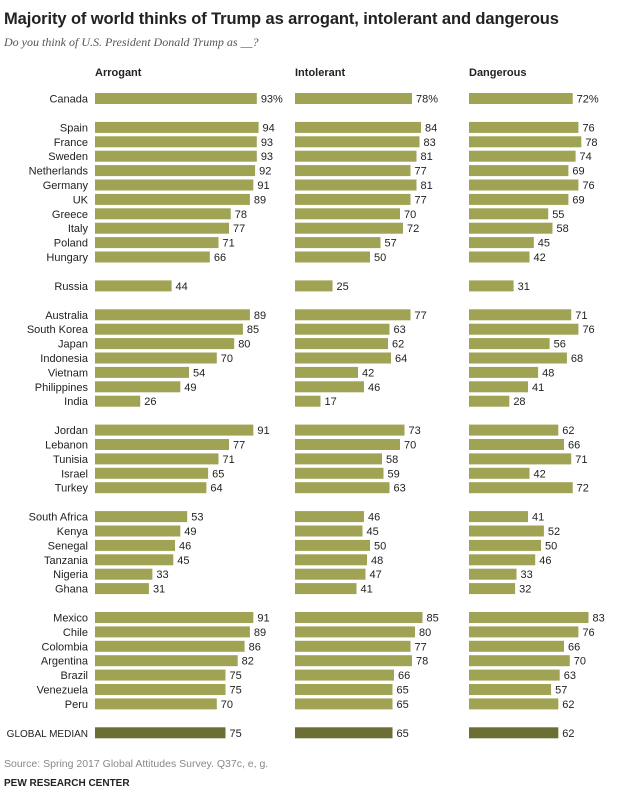 The width and height of the screenshot is (639, 806). I want to click on value-label-poland-dangerous: 45, so click(544, 244).